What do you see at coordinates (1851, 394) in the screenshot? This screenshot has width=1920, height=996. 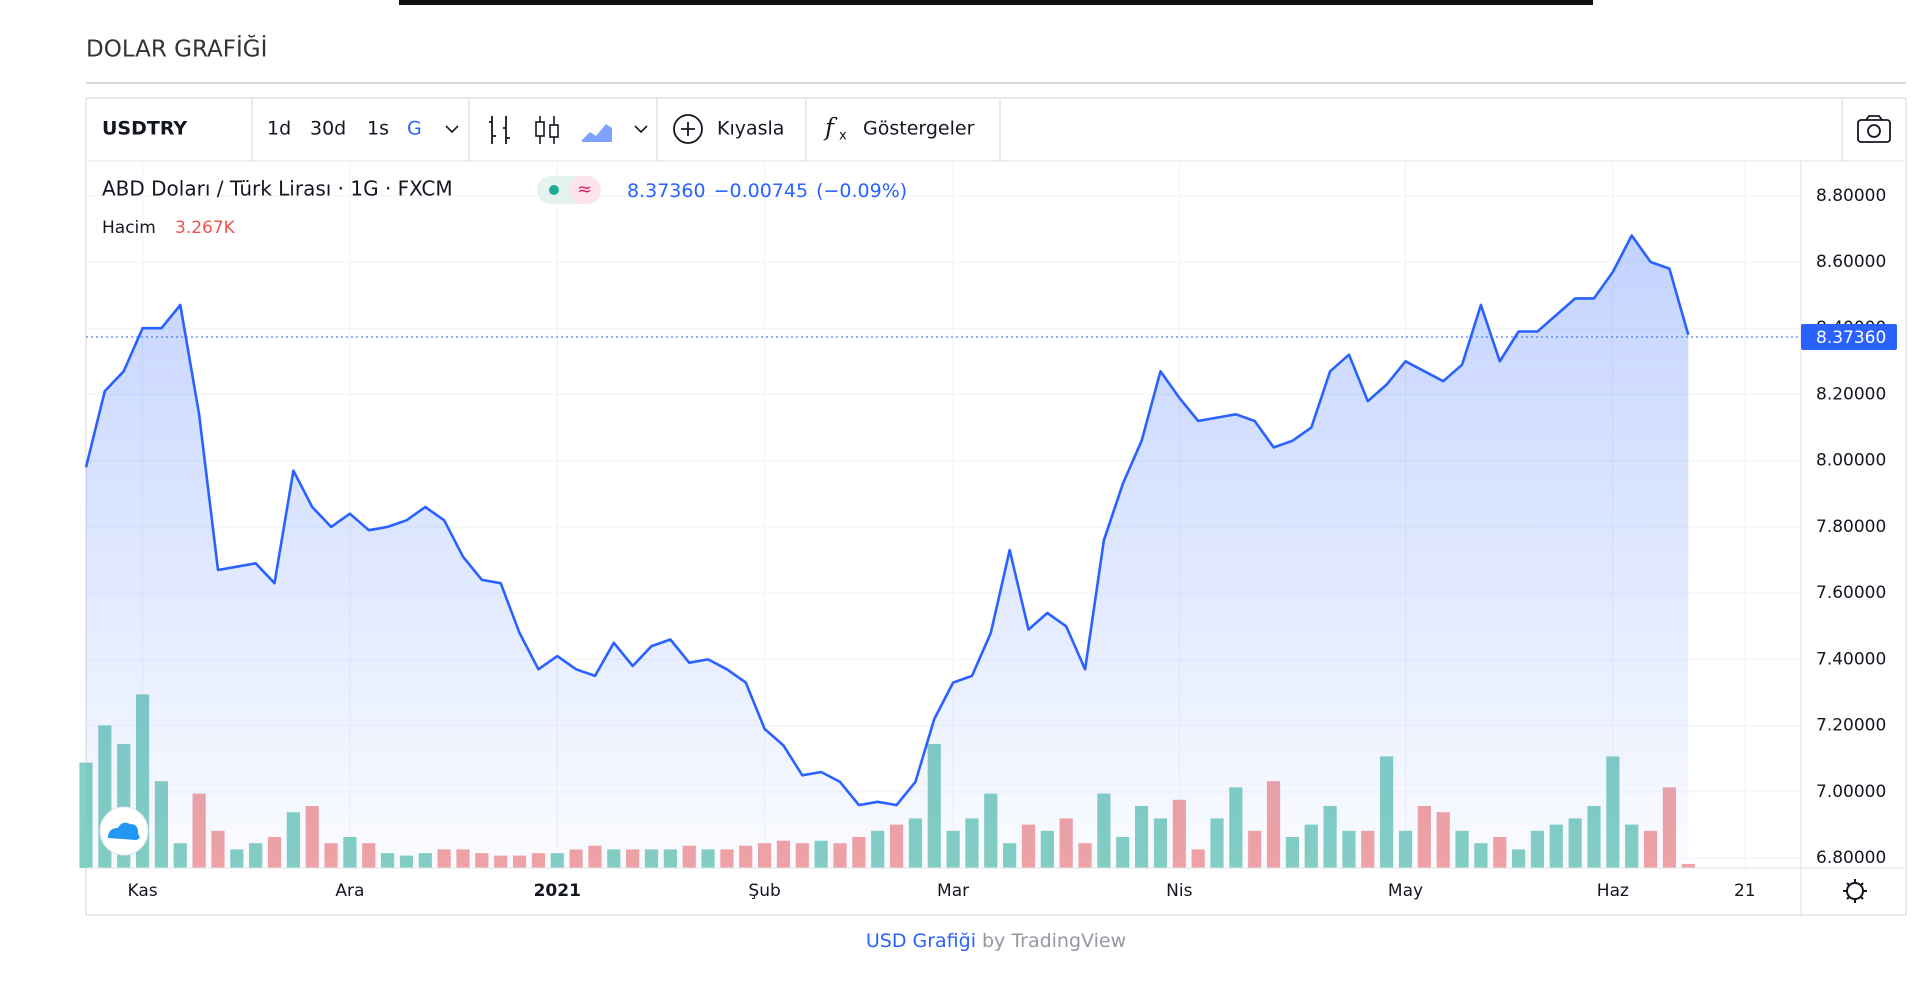 I see `y-tick-label: 8.20000` at bounding box center [1851, 394].